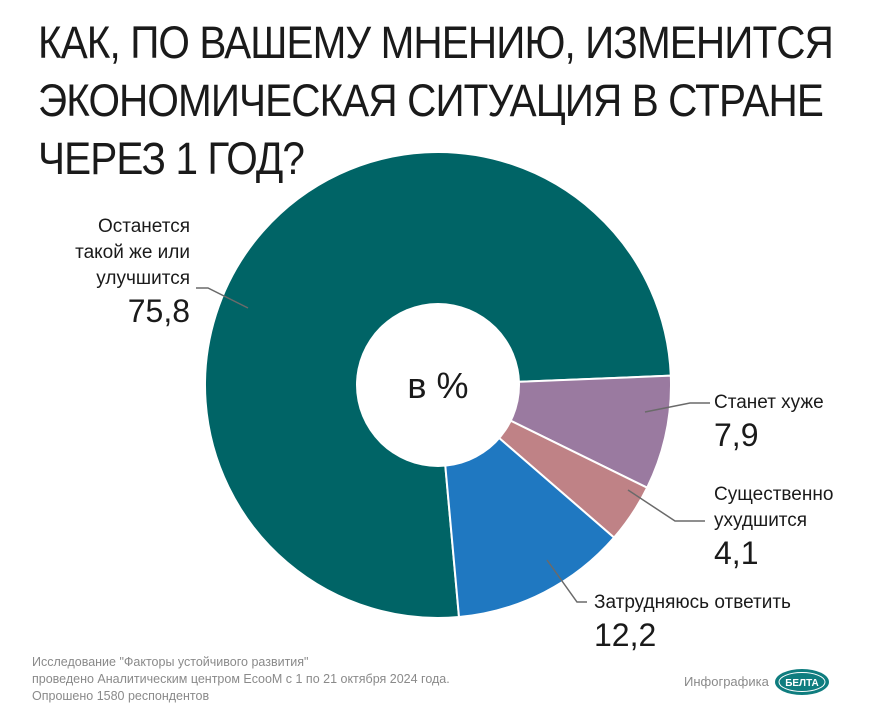 This screenshot has width=870, height=723. What do you see at coordinates (769, 402) in the screenshot?
I see `slice-label-worse-text: Станет хуже` at bounding box center [769, 402].